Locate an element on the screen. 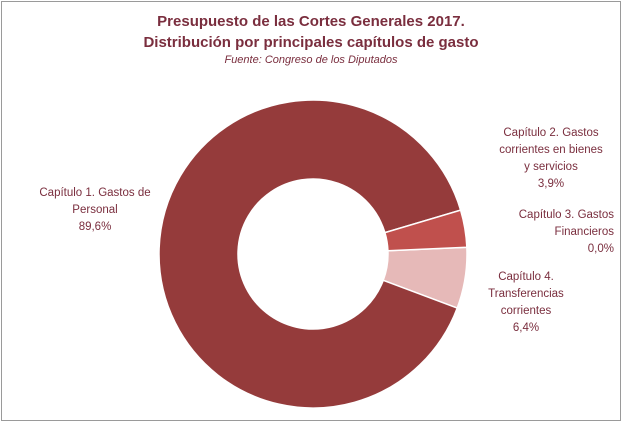  chart-source: Fuente: Congreso de los Diputados is located at coordinates (311, 60).